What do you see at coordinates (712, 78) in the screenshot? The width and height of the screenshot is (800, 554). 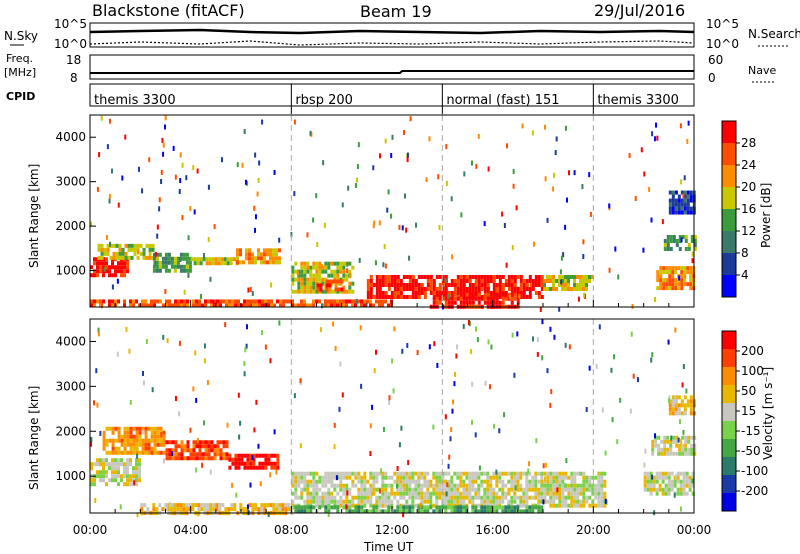 I see `nave-tick-low: 0` at bounding box center [712, 78].